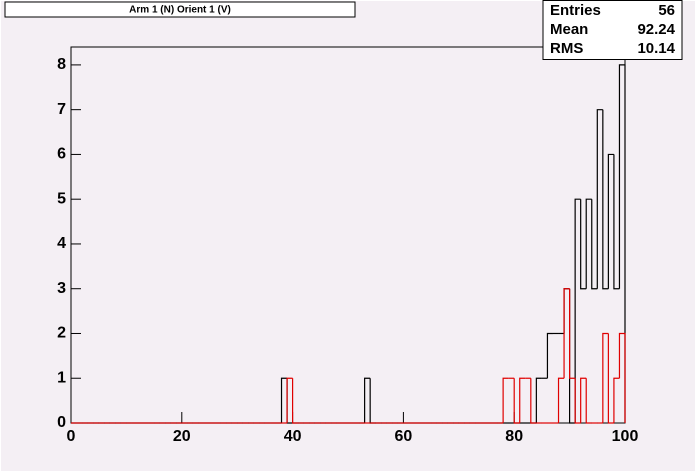  Describe the element at coordinates (656, 29) in the screenshot. I see `stat-value: 92.24` at that location.